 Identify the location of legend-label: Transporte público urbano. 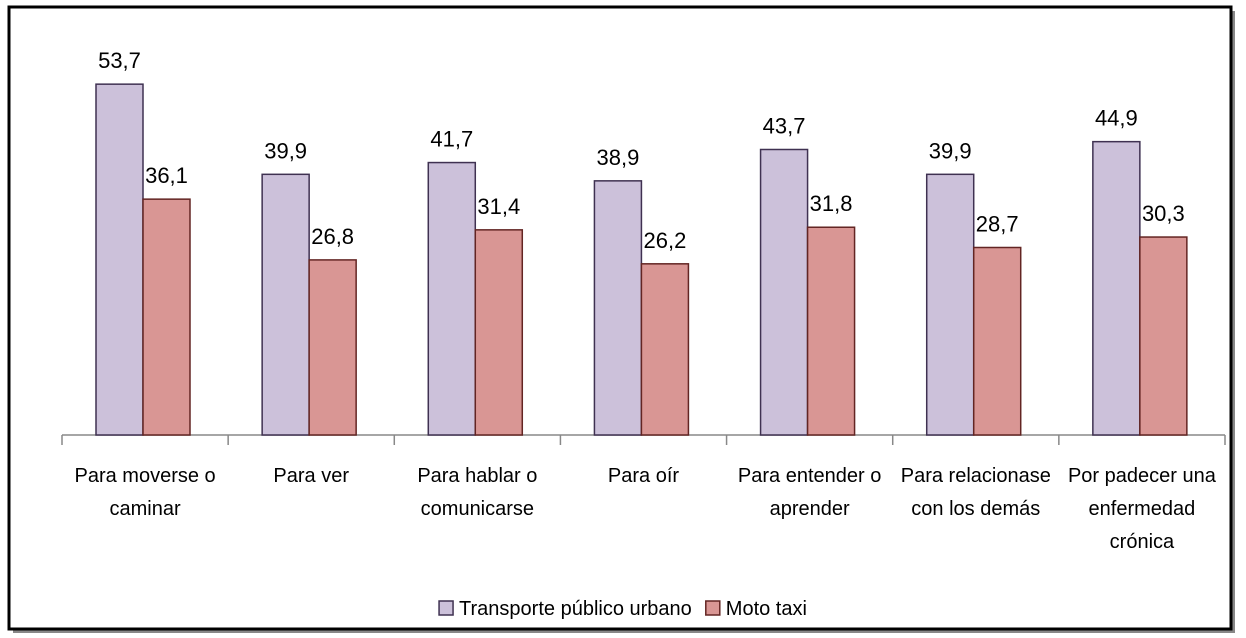
(575, 609).